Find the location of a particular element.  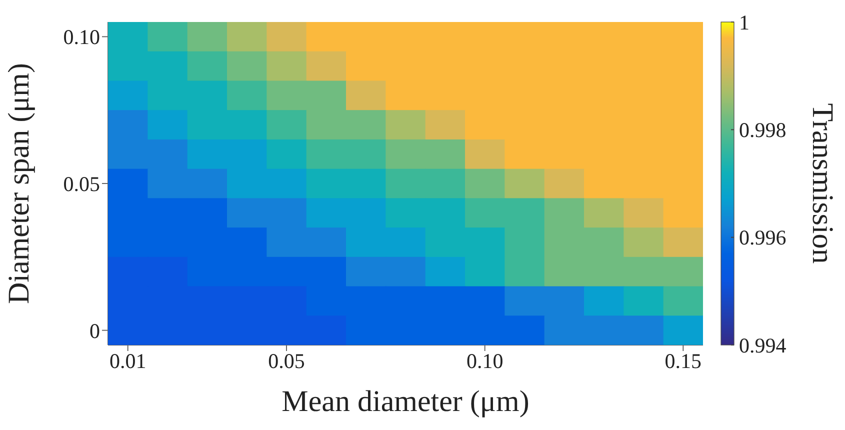

color-bar-label: 1 is located at coordinates (744, 22).